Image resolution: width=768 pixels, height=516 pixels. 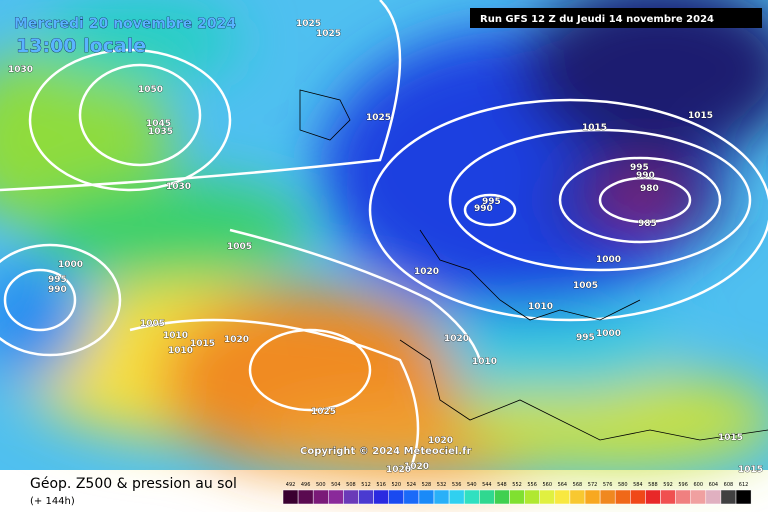 What do you see at coordinates (321, 485) in the screenshot?
I see `colorbar-label: 500` at bounding box center [321, 485].